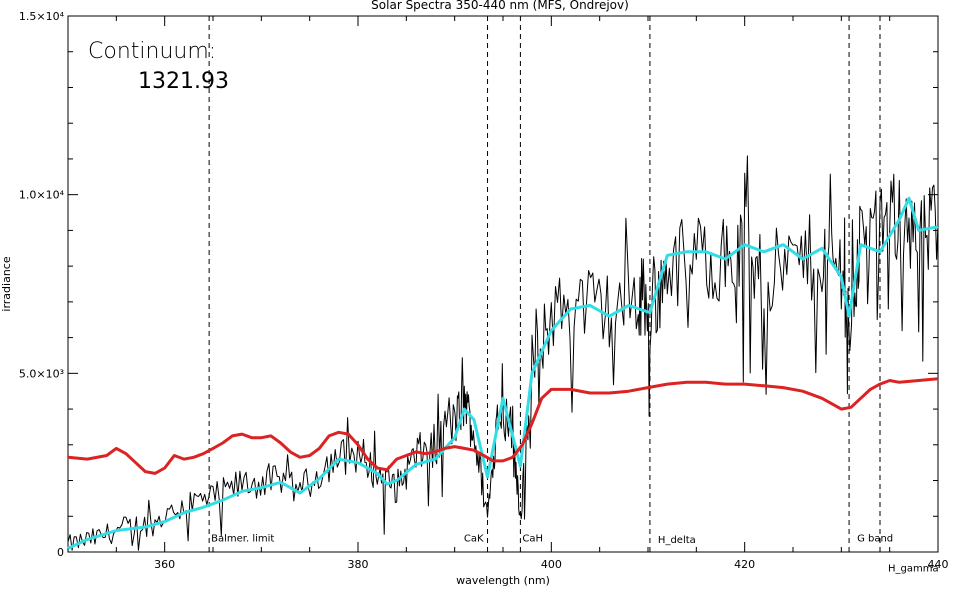  What do you see at coordinates (875, 538) in the screenshot?
I see `reference-line-label: G band` at bounding box center [875, 538].